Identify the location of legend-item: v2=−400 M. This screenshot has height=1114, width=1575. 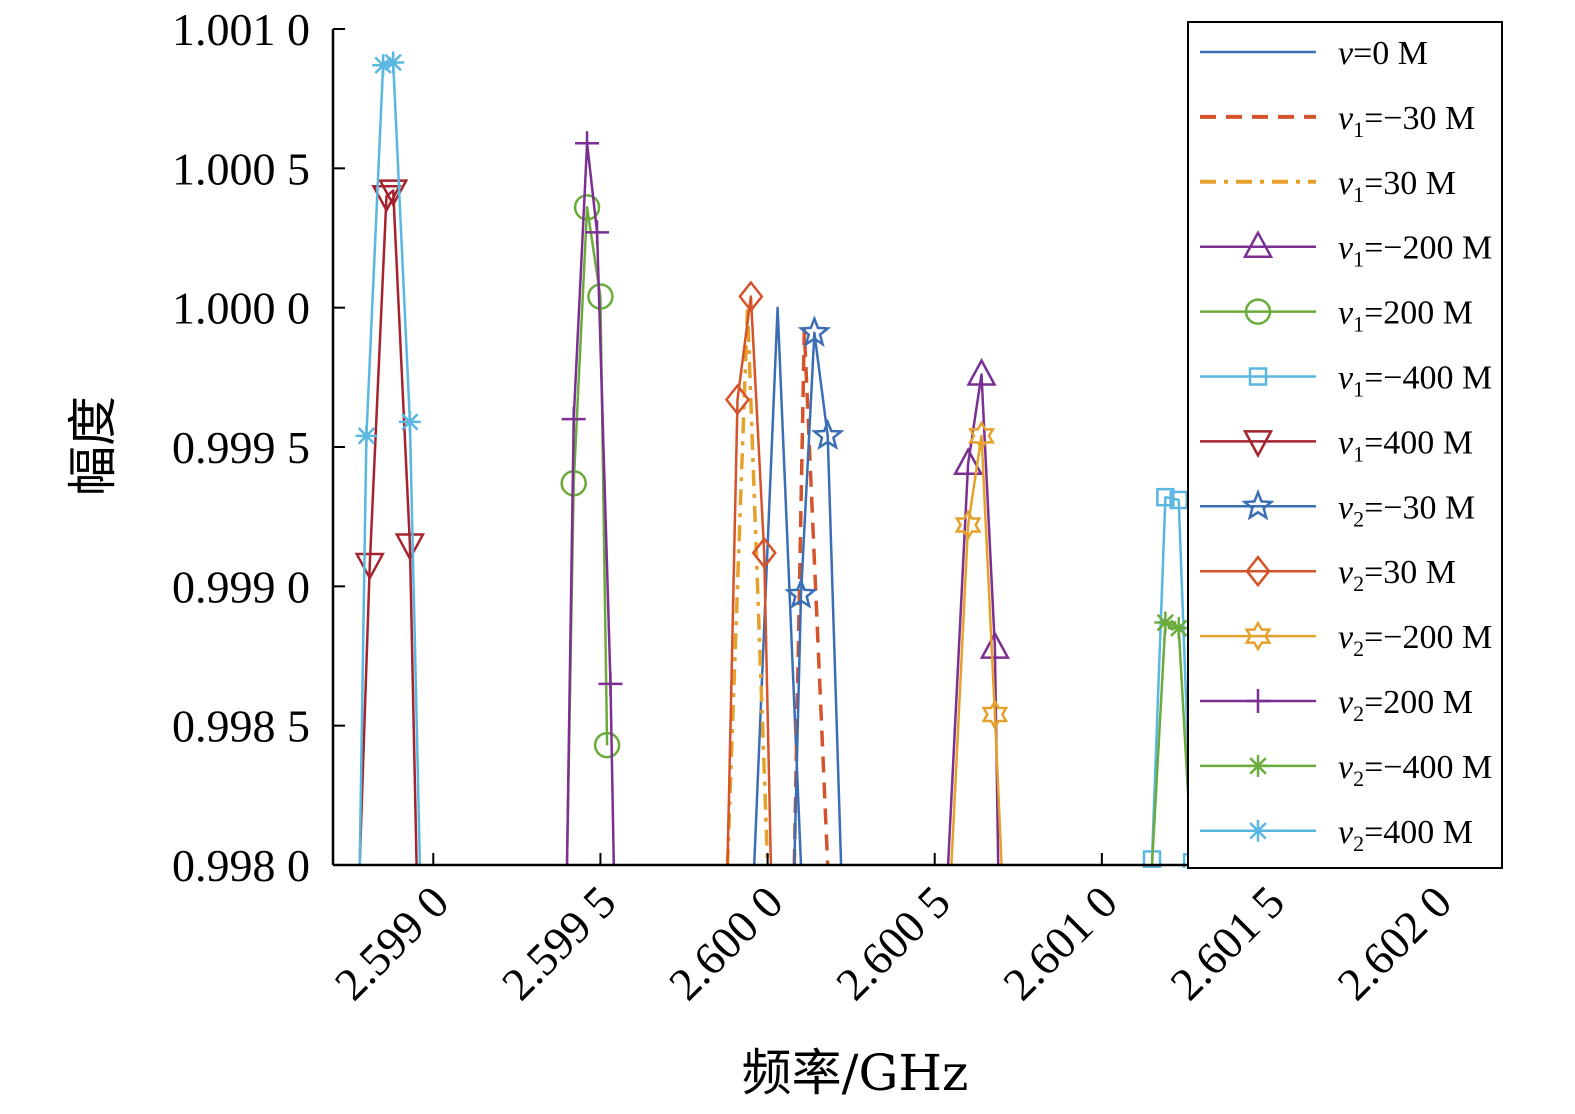
(1346, 770).